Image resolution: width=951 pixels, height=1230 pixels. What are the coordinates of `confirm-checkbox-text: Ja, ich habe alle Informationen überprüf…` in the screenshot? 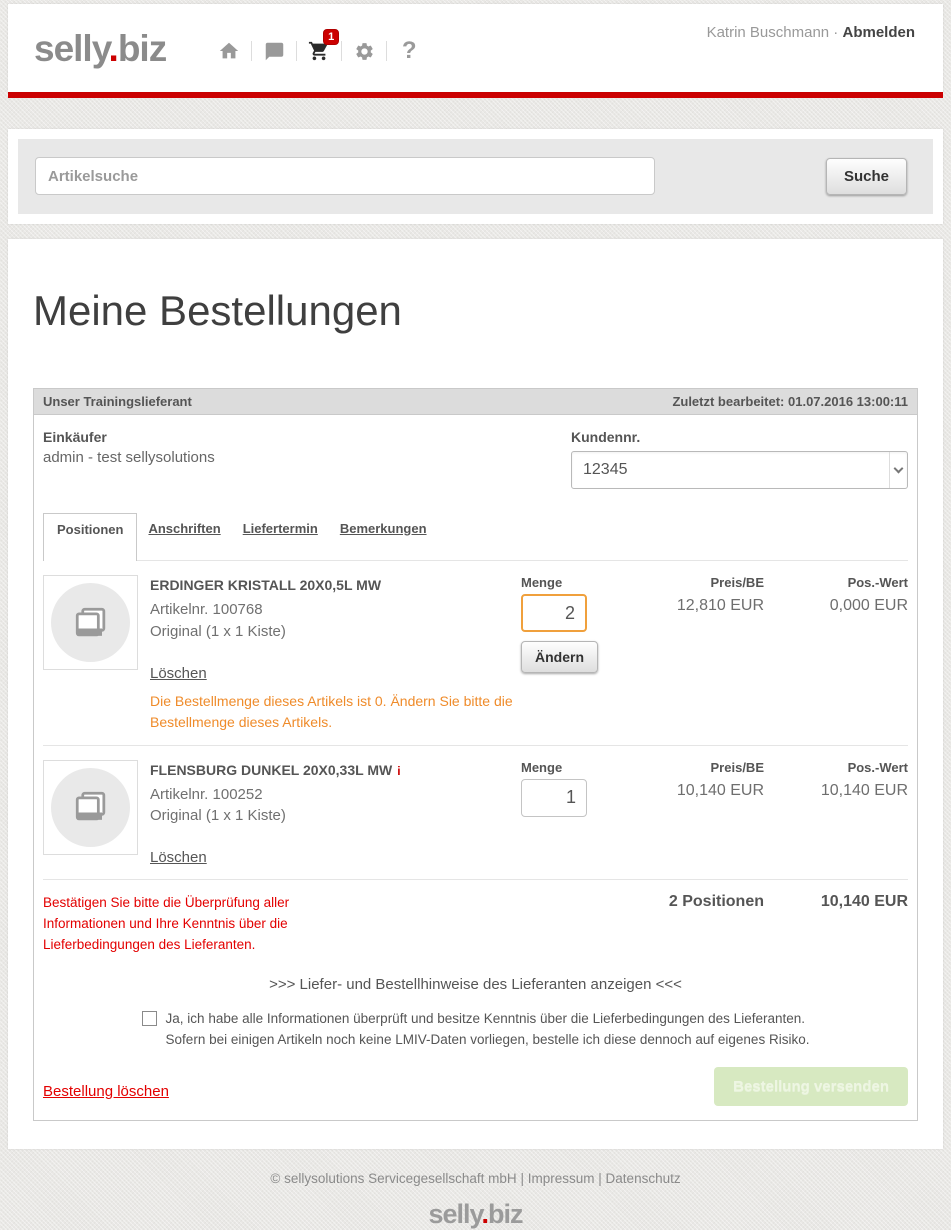 It's located at (488, 1030).